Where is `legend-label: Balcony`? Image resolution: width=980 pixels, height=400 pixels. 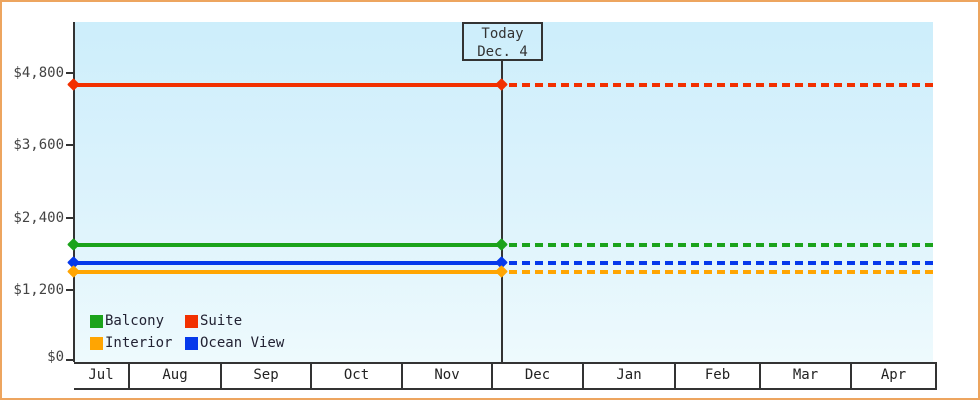
legend-label: Balcony is located at coordinates (135, 321).